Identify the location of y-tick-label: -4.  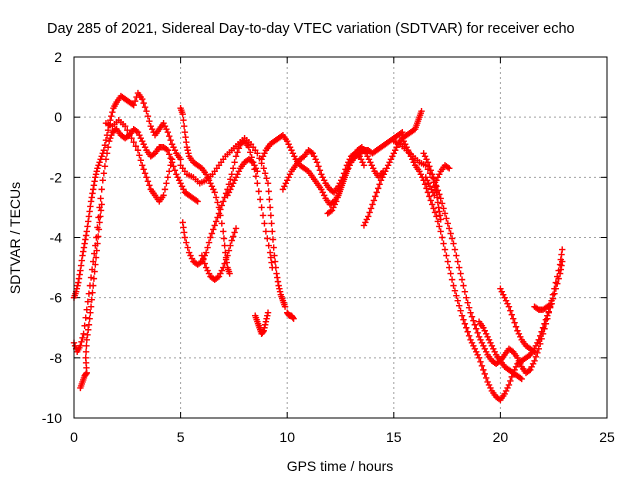
(56, 238).